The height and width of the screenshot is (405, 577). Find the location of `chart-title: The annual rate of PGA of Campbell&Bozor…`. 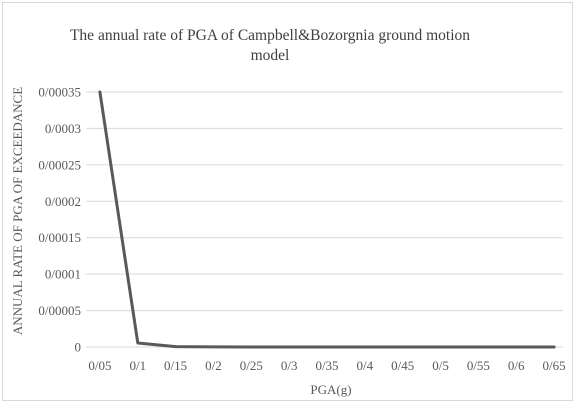

chart-title: The annual rate of PGA of Campbell&Bozor… is located at coordinates (270, 45).